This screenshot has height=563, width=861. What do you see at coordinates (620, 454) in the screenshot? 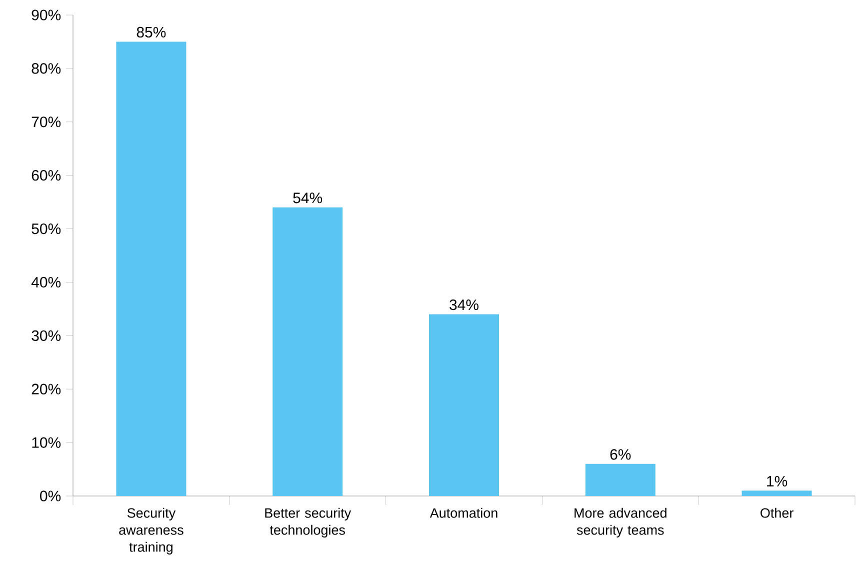
I see `data-label: 6%` at bounding box center [620, 454].